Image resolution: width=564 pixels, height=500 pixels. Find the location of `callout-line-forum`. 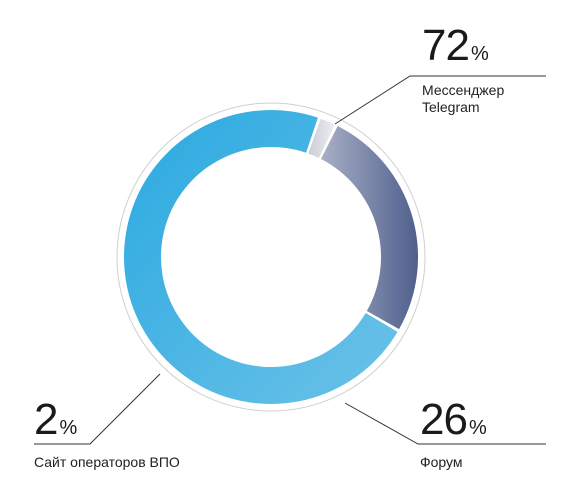

callout-line-forum is located at coordinates (445, 423).